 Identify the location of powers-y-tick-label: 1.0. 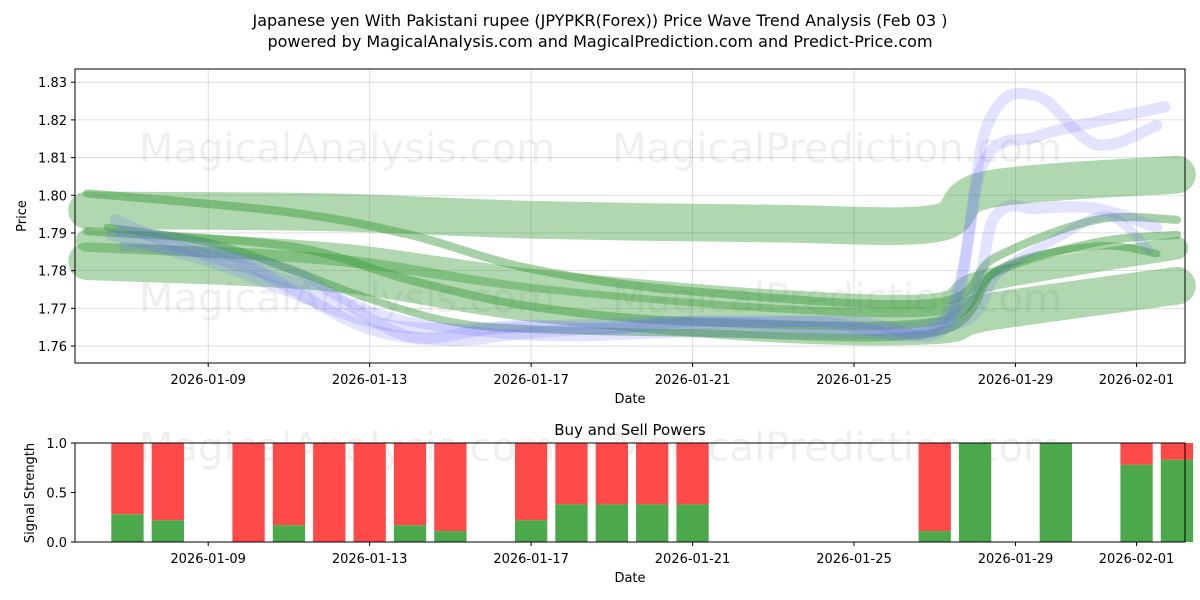
(56, 444).